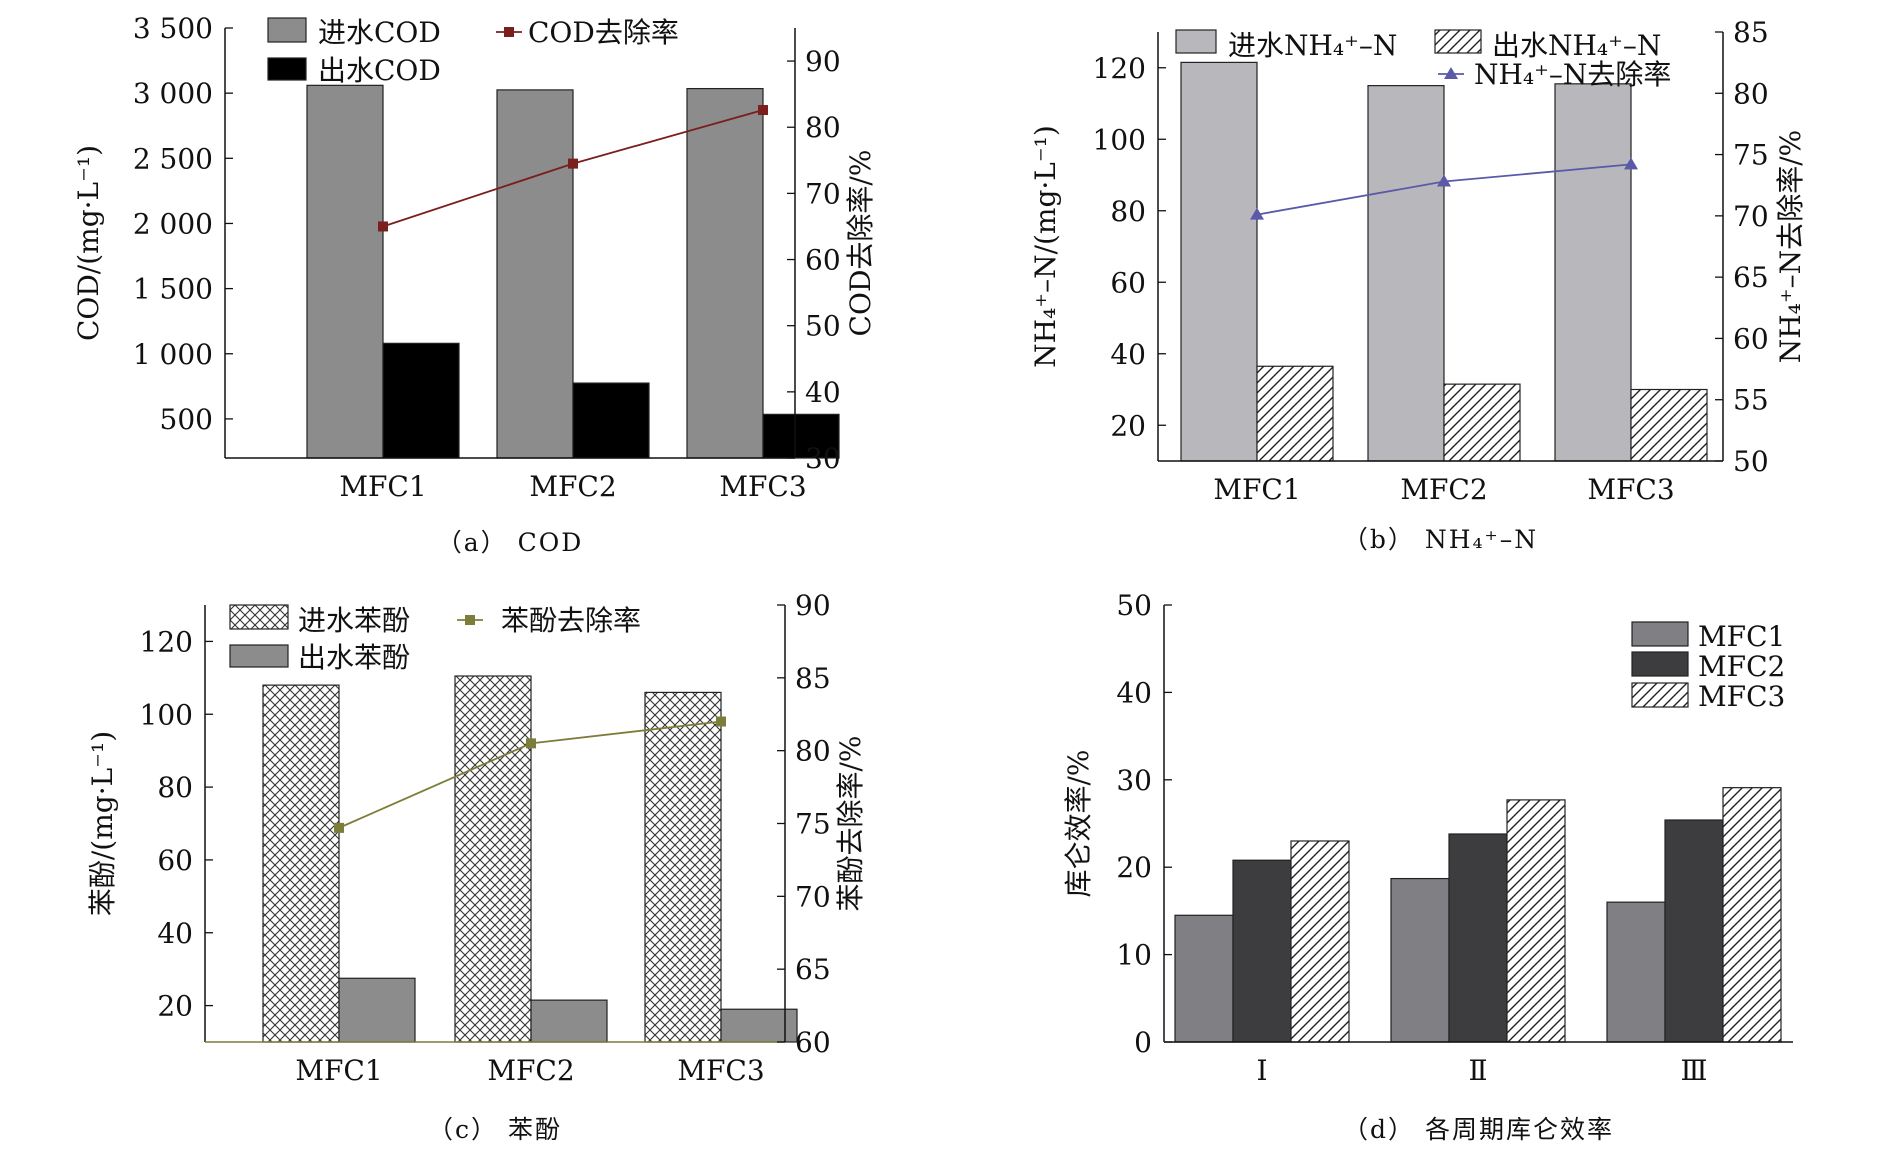 This screenshot has width=1890, height=1156. I want to click on legend-label-b-1: 出水NH₄⁺–N, so click(1576, 45).